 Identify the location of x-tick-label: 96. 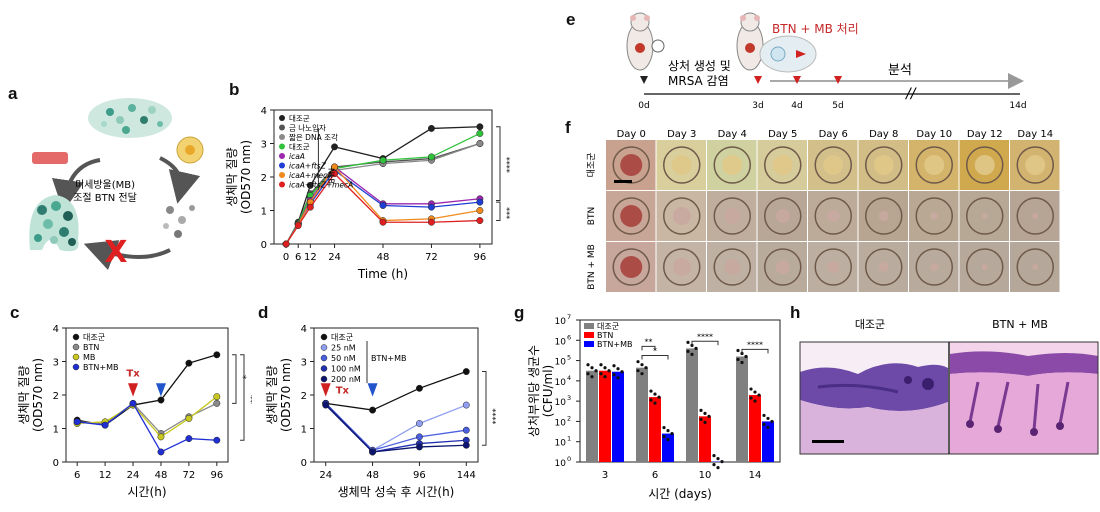
(216, 475).